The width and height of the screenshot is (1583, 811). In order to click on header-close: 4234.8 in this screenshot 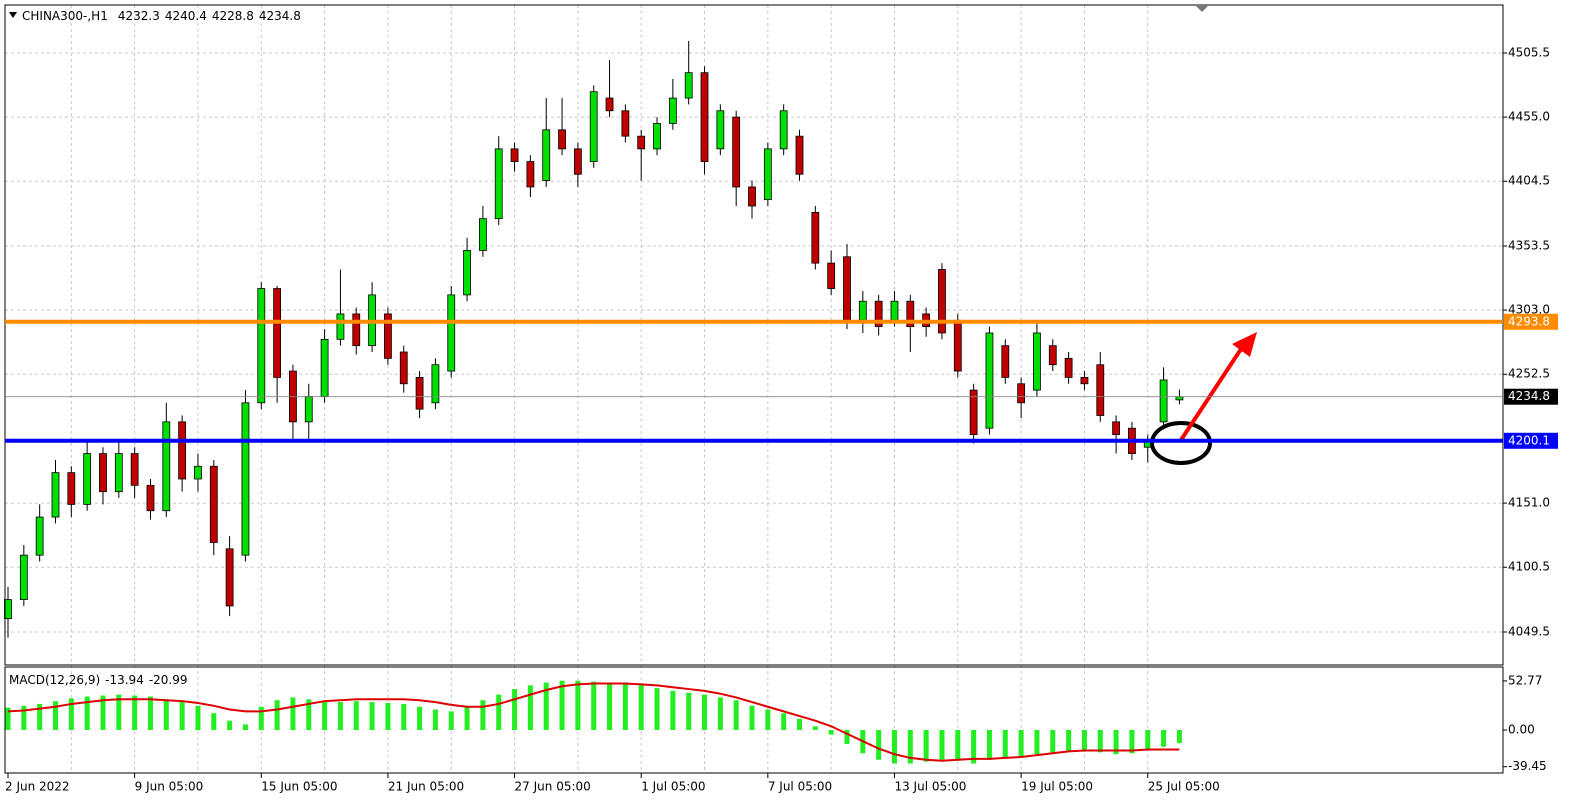, I will do `click(280, 16)`.